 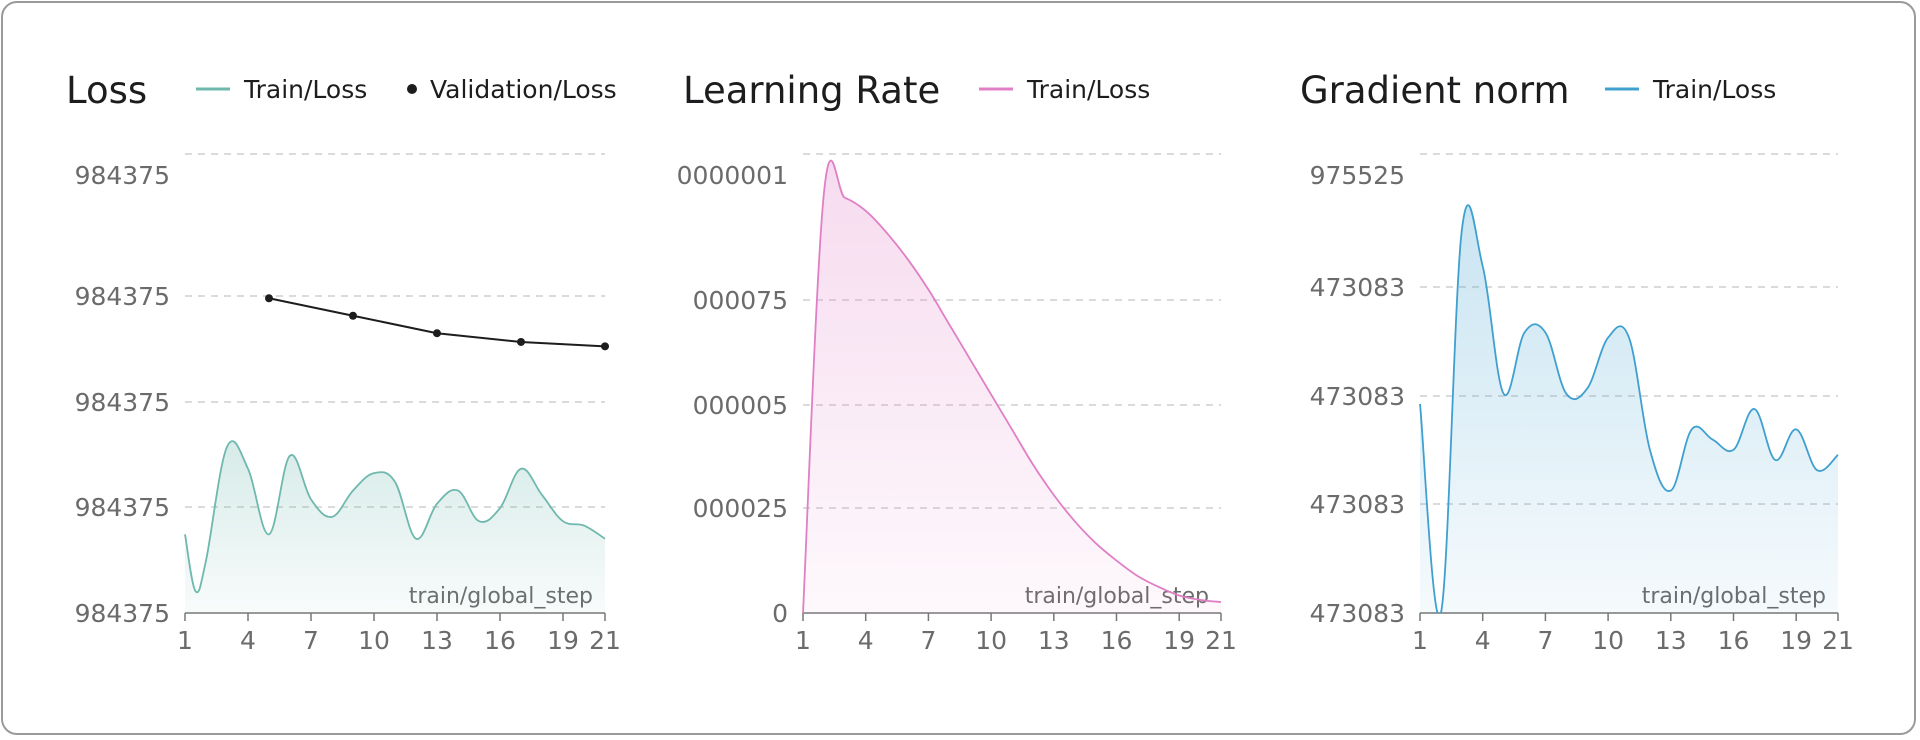 What do you see at coordinates (740, 300) in the screenshot?
I see `y-tick-label: 000075` at bounding box center [740, 300].